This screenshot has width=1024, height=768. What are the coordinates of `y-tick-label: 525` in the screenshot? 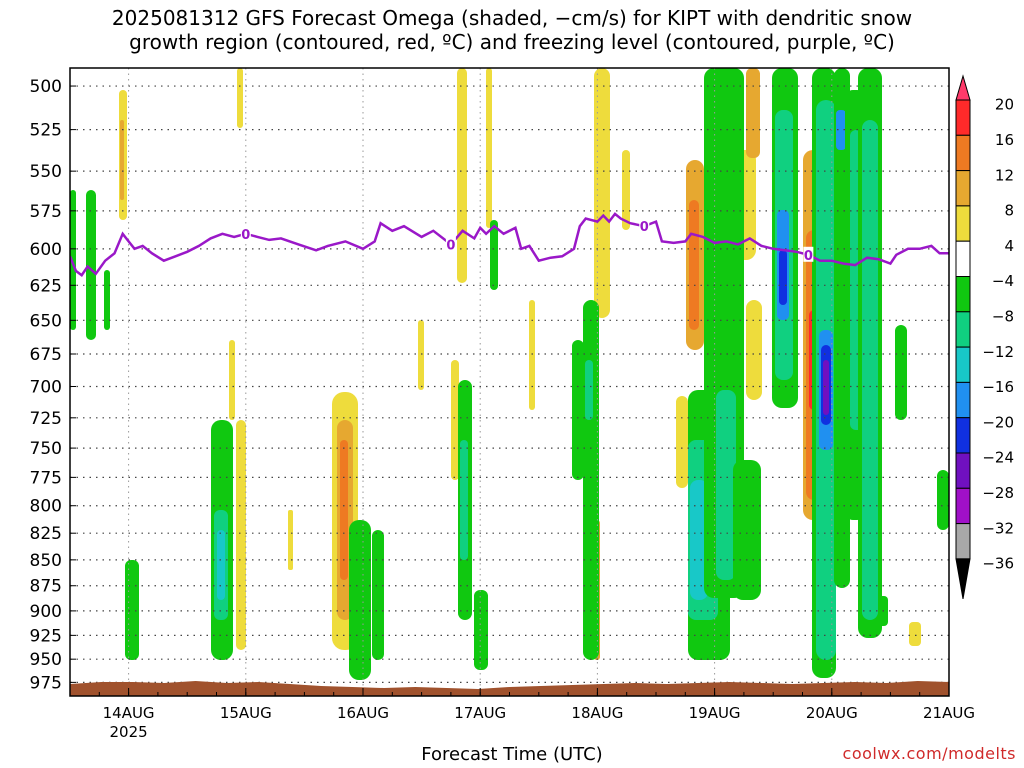 It's located at (46, 131).